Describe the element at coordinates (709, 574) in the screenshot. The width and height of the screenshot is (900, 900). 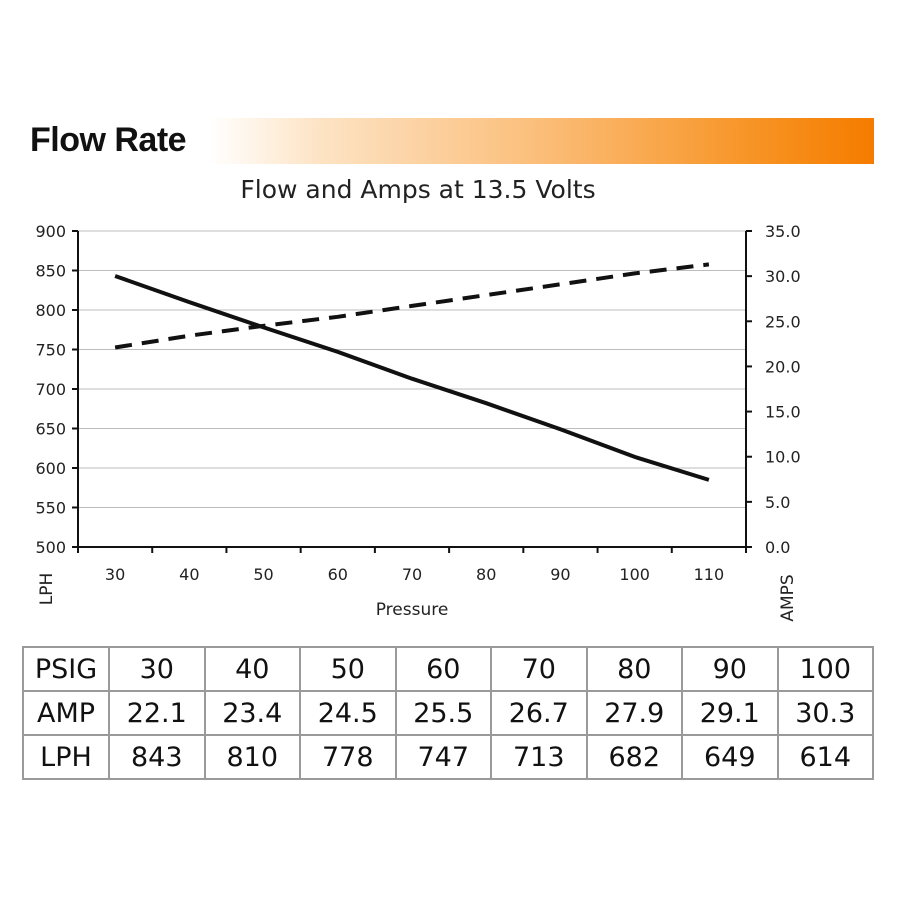
I see `x-tick-label: 110` at that location.